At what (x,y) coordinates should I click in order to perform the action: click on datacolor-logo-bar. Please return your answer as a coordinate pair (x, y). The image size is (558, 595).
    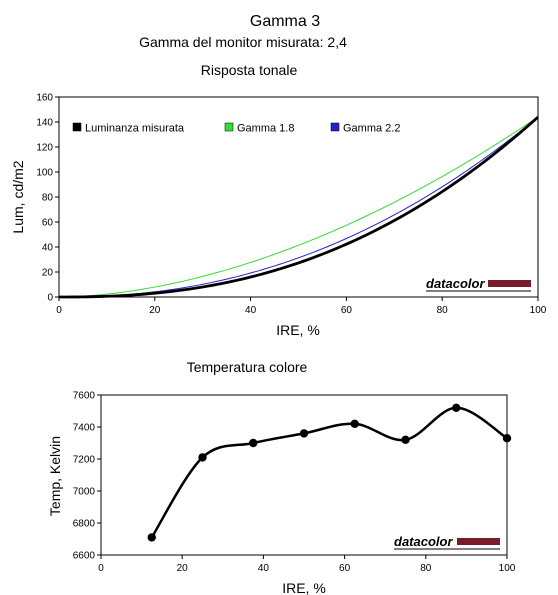
    Looking at the image, I should click on (509, 283).